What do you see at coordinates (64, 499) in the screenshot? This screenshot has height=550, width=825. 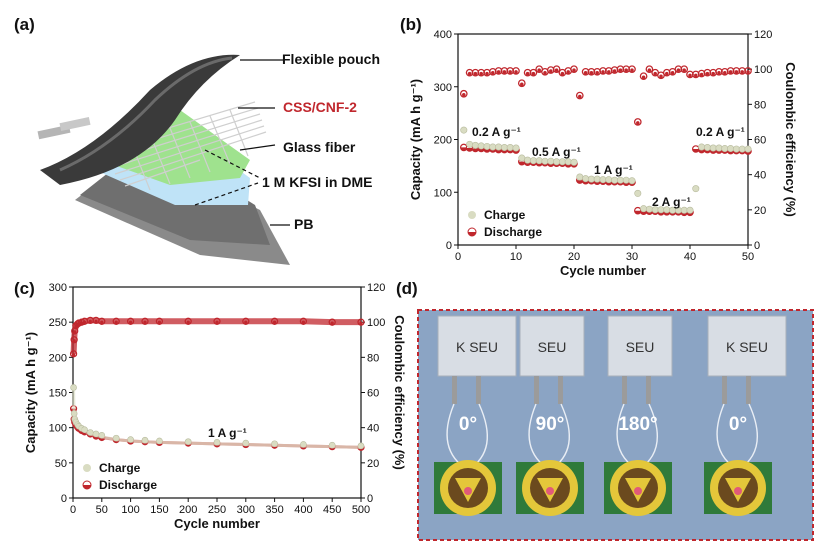 I see `chart-c-ytick-label: 0` at bounding box center [64, 499].